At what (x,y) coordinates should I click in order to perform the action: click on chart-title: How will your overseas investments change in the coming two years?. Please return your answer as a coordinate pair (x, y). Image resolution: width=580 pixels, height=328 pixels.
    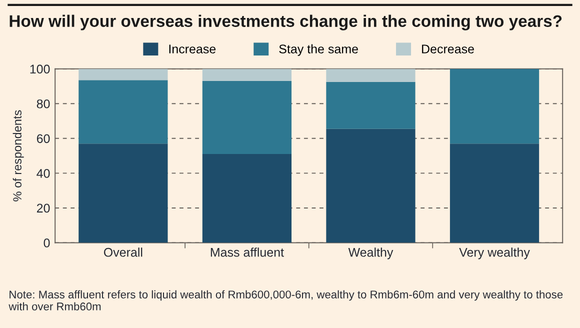
    Looking at the image, I should click on (286, 22).